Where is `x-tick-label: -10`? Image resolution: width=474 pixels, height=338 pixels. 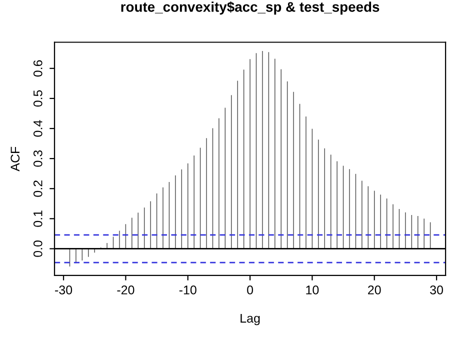 x-tick-label: -10 is located at coordinates (187, 290).